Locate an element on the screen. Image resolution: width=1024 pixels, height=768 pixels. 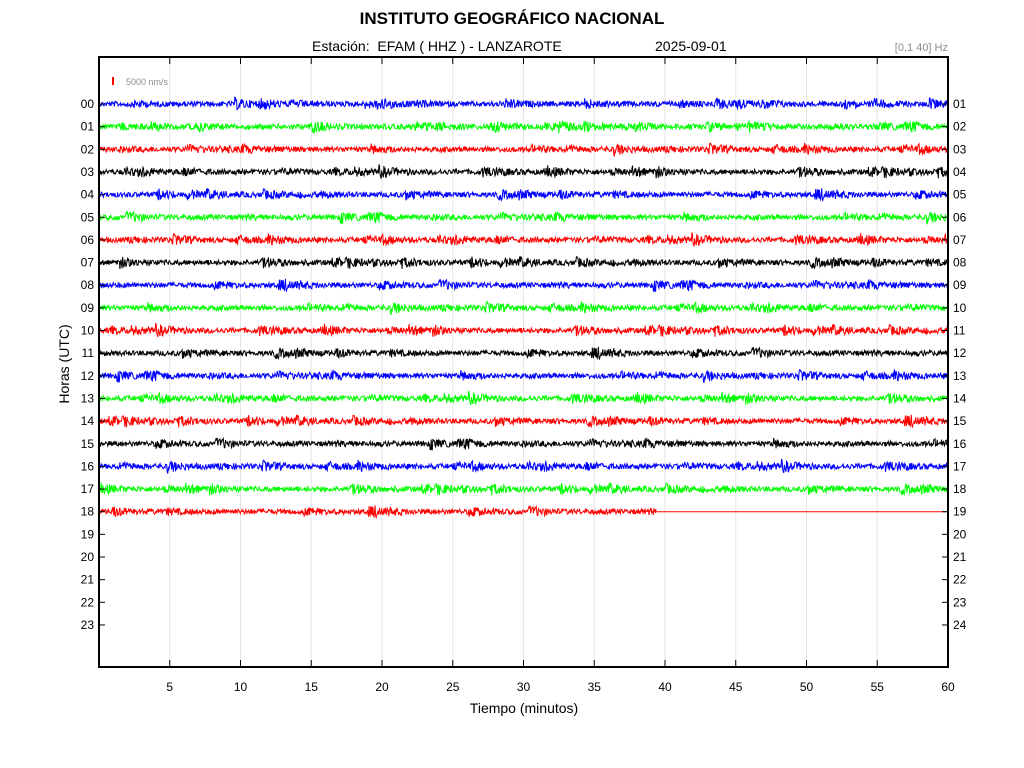
right-hour-label: 20 is located at coordinates (960, 534).